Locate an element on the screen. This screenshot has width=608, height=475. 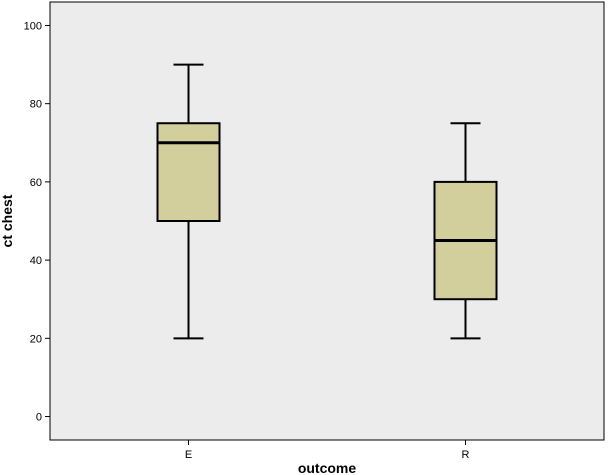
y-tick-label: 20 is located at coordinates (36, 339).